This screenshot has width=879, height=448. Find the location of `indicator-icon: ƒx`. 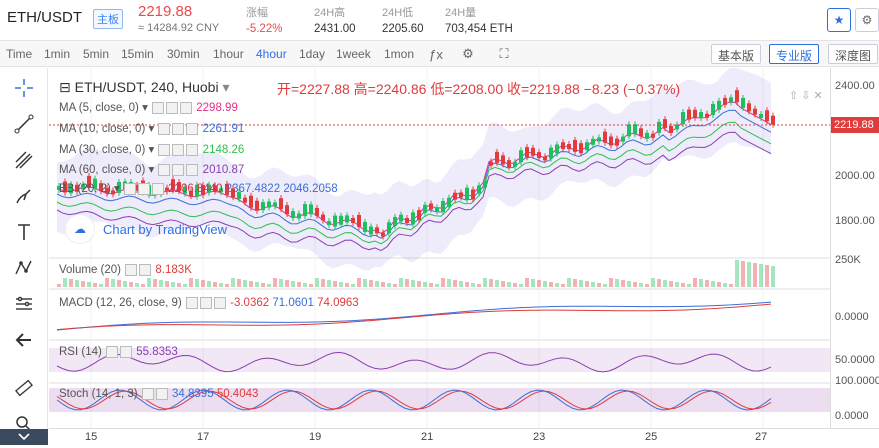

indicator-icon: ƒx is located at coordinates (436, 54).